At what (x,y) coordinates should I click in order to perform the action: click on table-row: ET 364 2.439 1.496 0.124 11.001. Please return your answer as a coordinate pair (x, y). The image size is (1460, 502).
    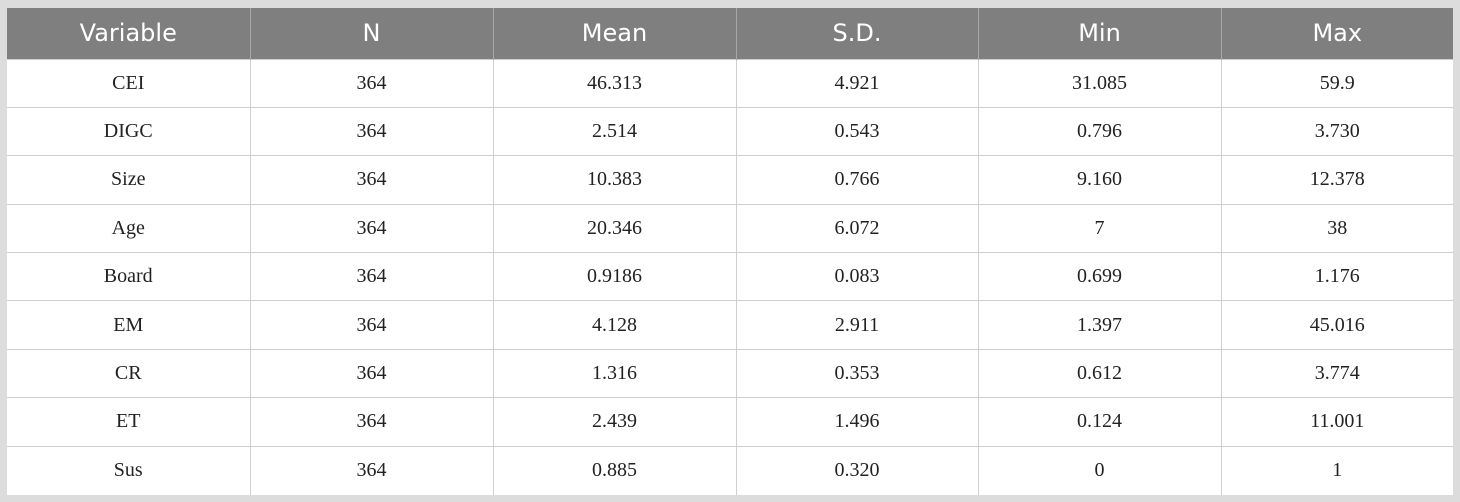
    Looking at the image, I should click on (730, 422).